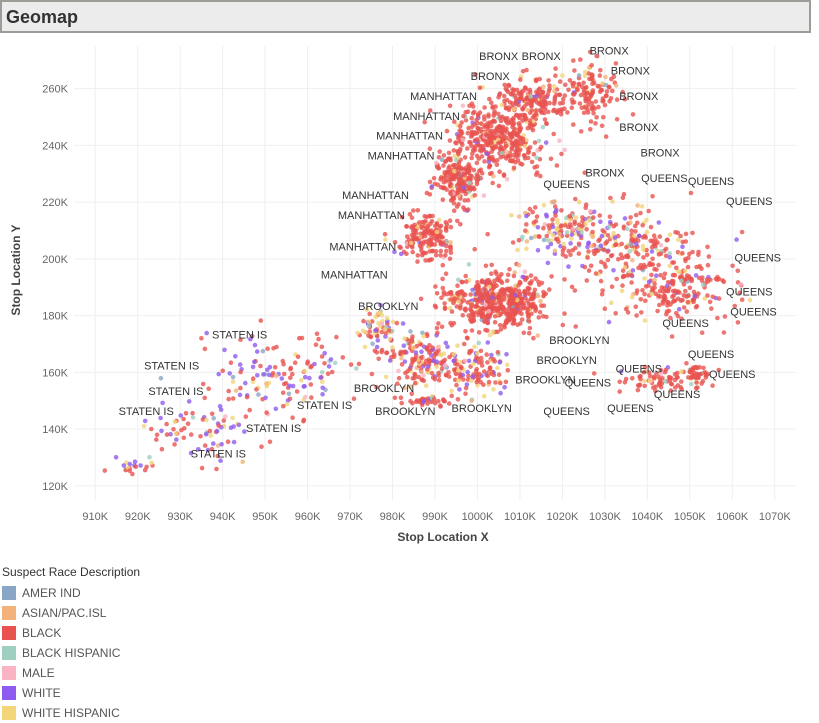 This screenshot has width=819, height=723. What do you see at coordinates (71, 713) in the screenshot?
I see `legend-item: WHITE HISPANIC` at bounding box center [71, 713].